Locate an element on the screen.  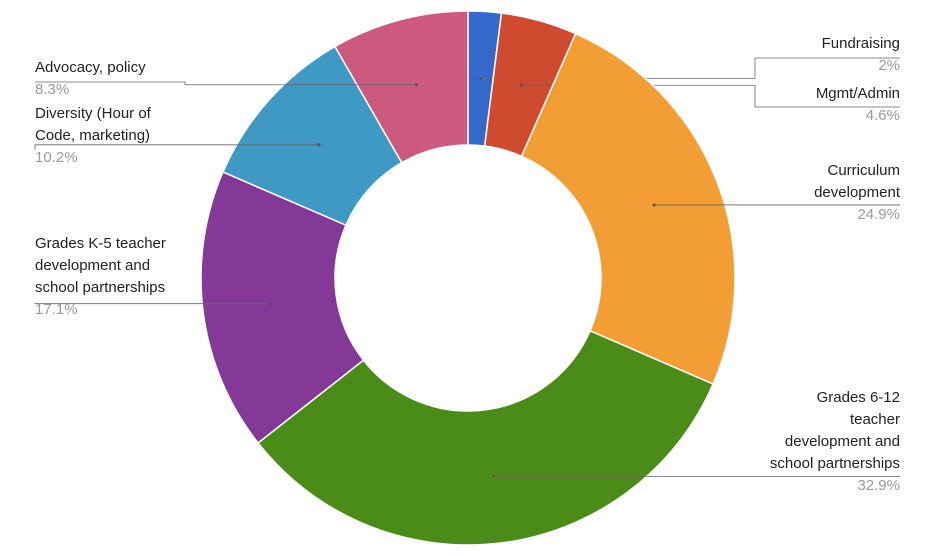
slice-value: 24.9% is located at coordinates (878, 214).